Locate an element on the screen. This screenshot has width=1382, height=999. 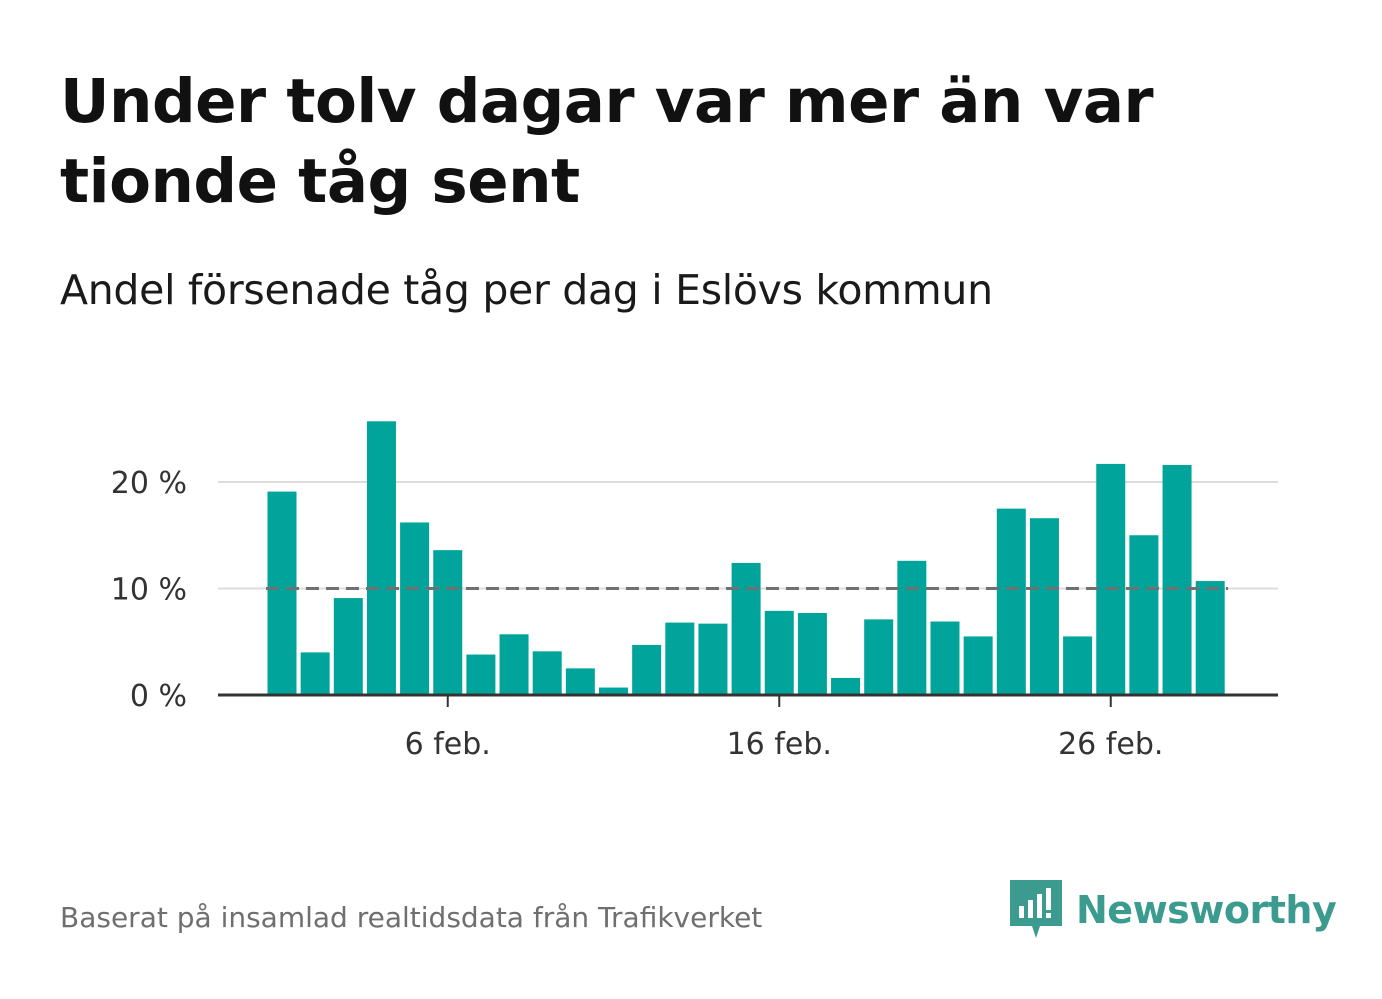
y-tick-label: 20 % is located at coordinates (149, 483).